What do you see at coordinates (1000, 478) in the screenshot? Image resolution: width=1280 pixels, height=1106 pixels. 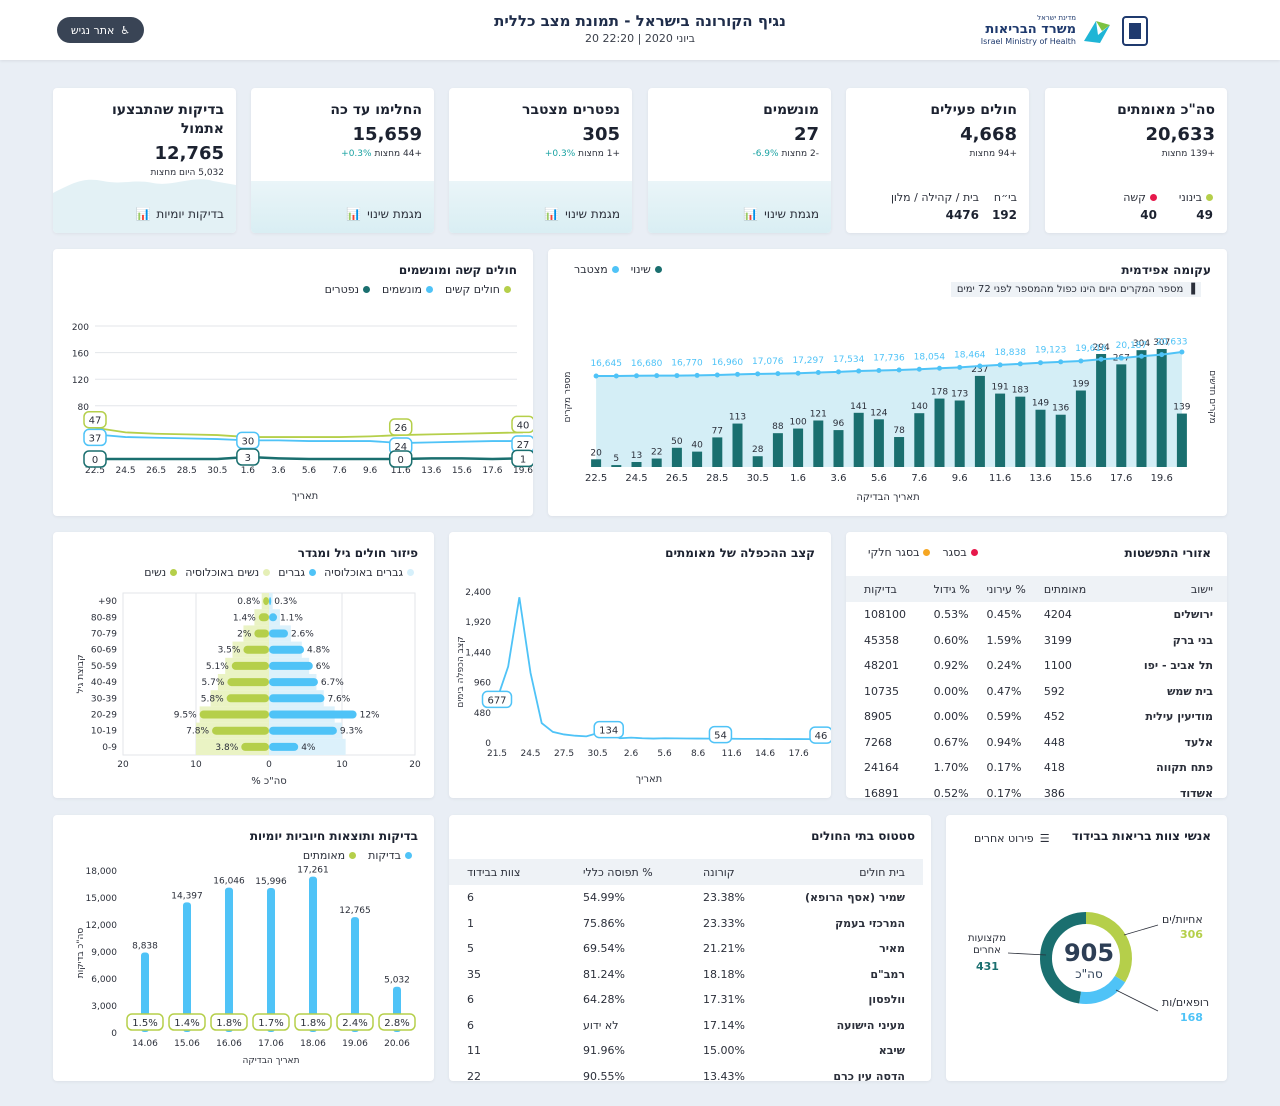 I see `x-tick-label: 11.6` at bounding box center [1000, 478].